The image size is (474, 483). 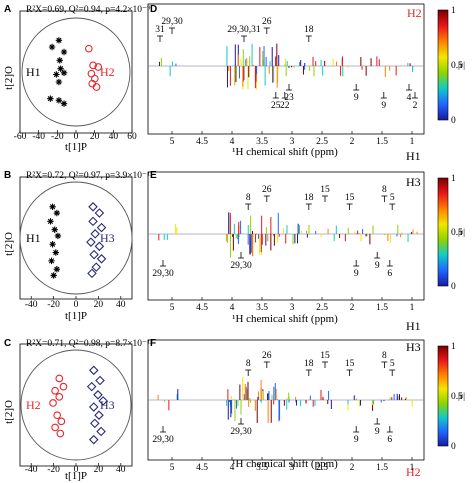 What do you see at coordinates (412, 468) in the screenshot?
I see `x-tick-label: 1` at bounding box center [412, 468].